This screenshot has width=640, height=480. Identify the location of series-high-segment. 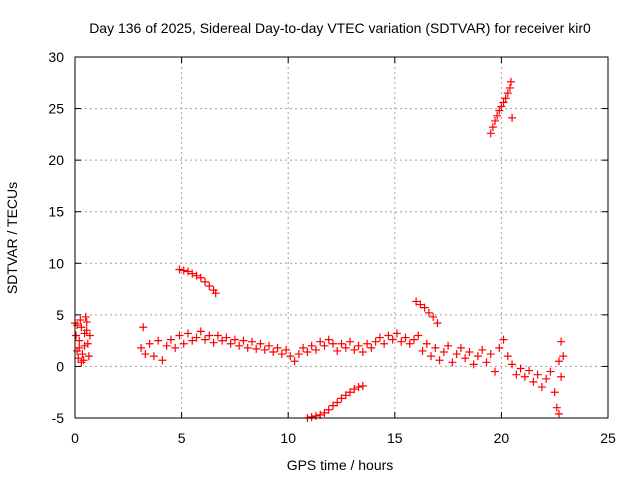
(501, 107).